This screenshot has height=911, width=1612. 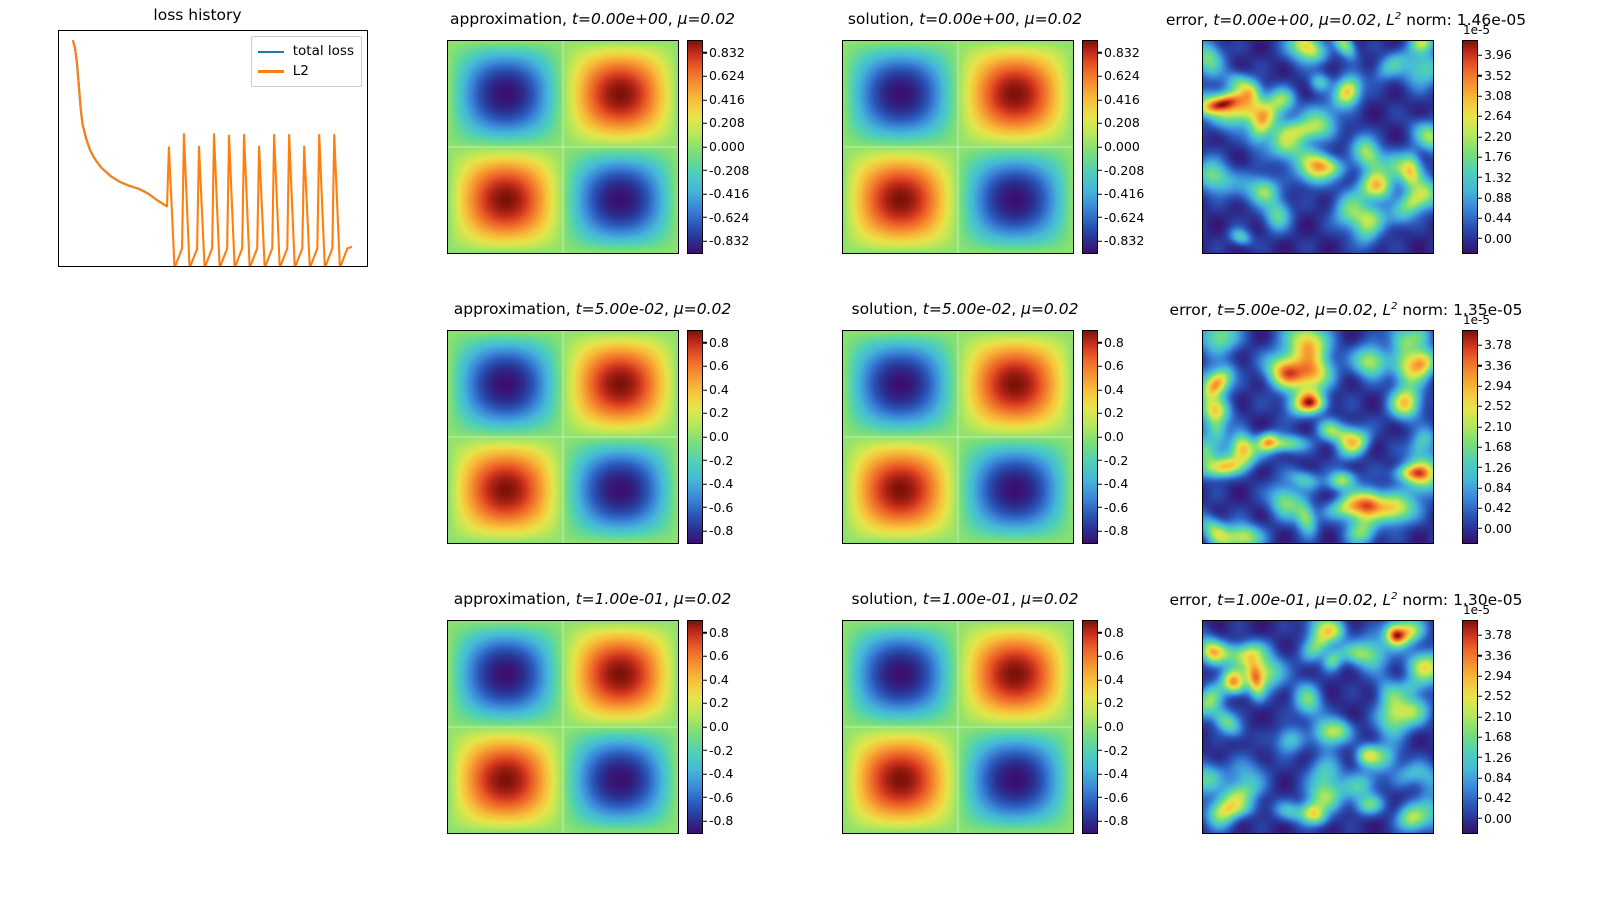 What do you see at coordinates (710, 727) in the screenshot?
I see `approximation-colorbar-row3: 0.8 0.6 0.4 0.2 0.0 -0.2 -0.4 -0.6 -0.8` at bounding box center [710, 727].